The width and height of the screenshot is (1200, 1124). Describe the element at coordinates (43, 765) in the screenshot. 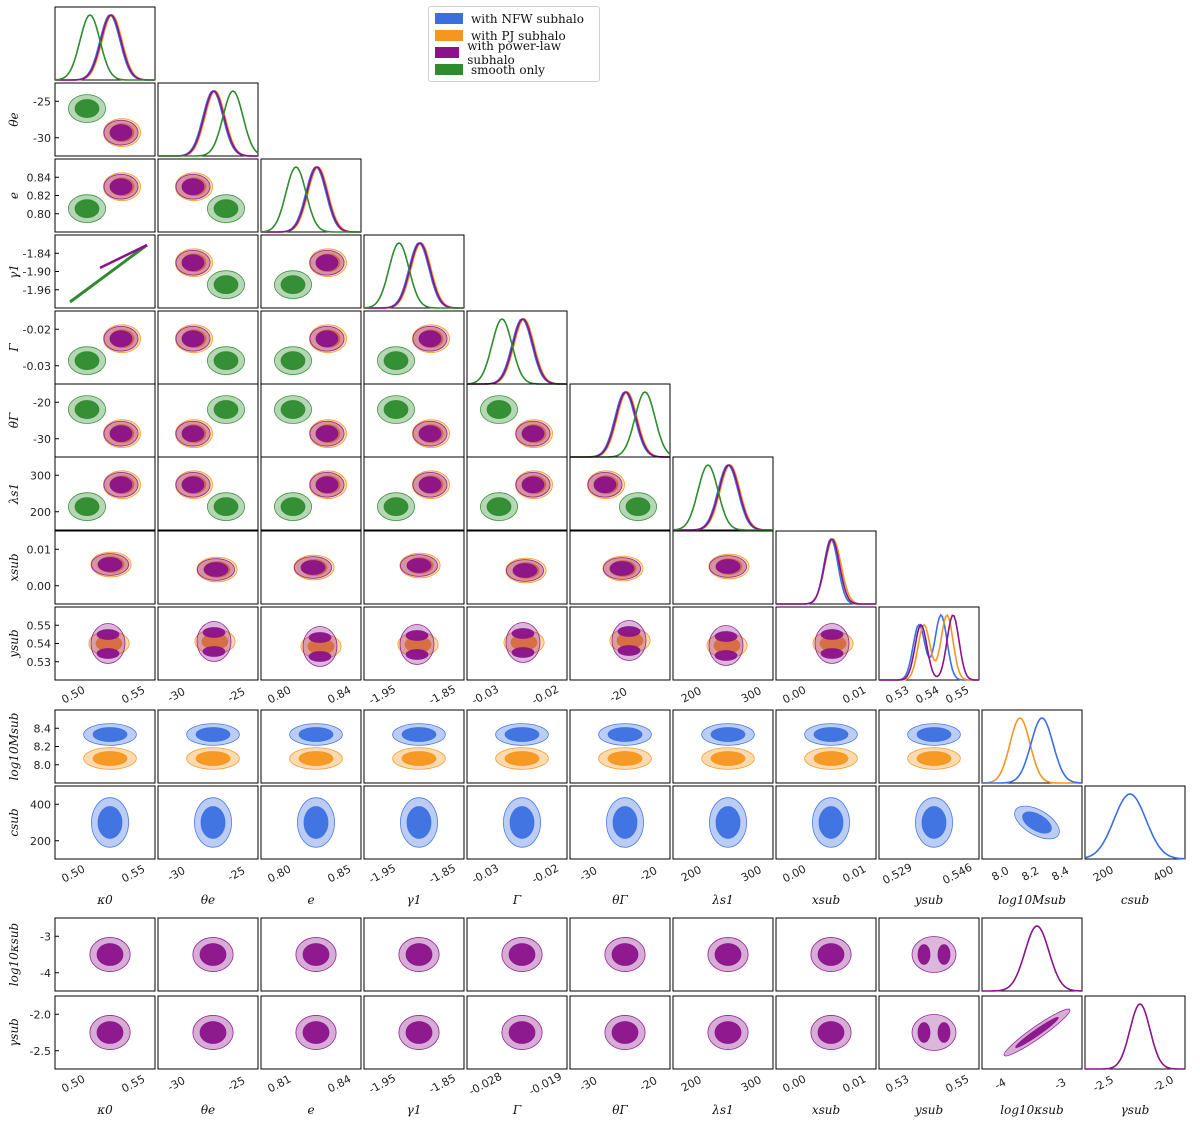

I see `nfw-row-0-yaxis-tick-0: 8.0` at that location.